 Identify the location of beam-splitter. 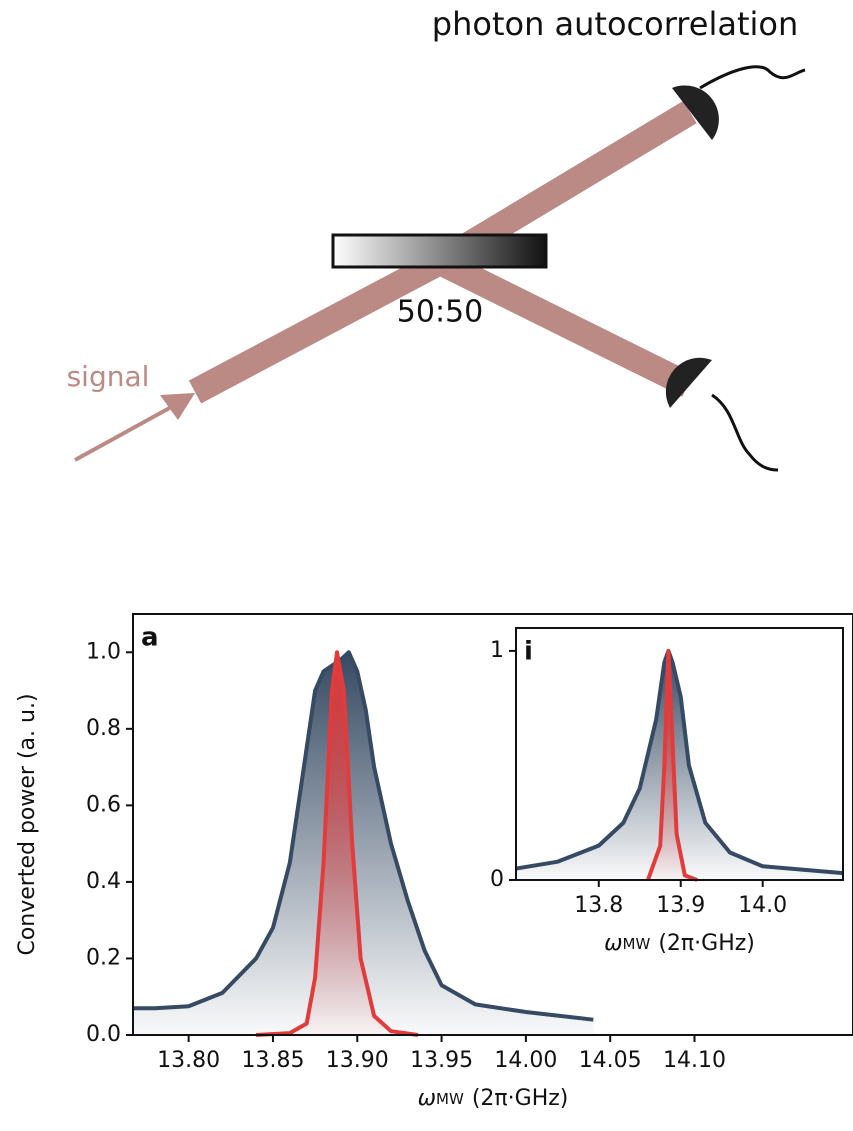
(439, 251).